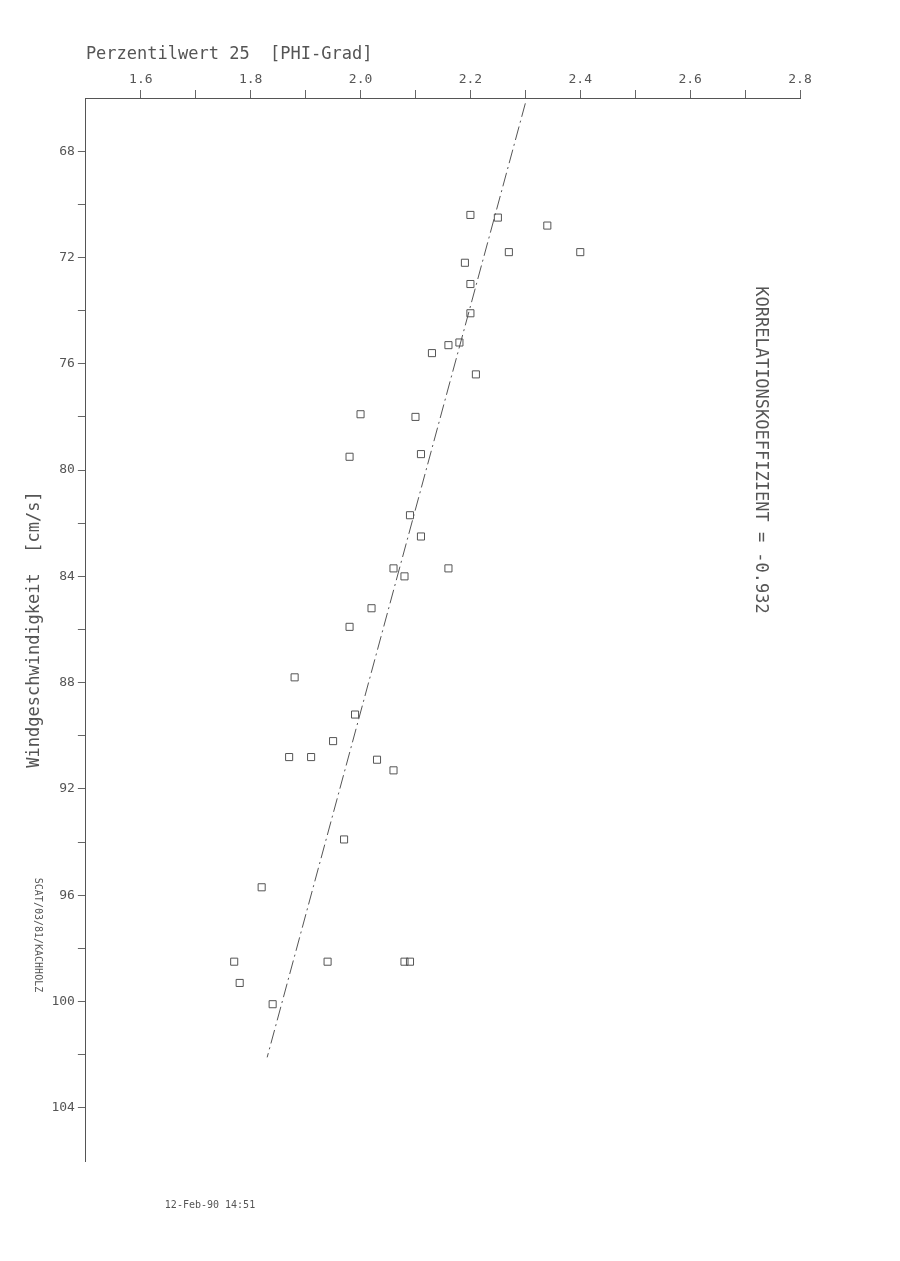 The width and height of the screenshot is (900, 1261). Describe the element at coordinates (67, 256) in the screenshot. I see `y-tick-label: 72` at that location.